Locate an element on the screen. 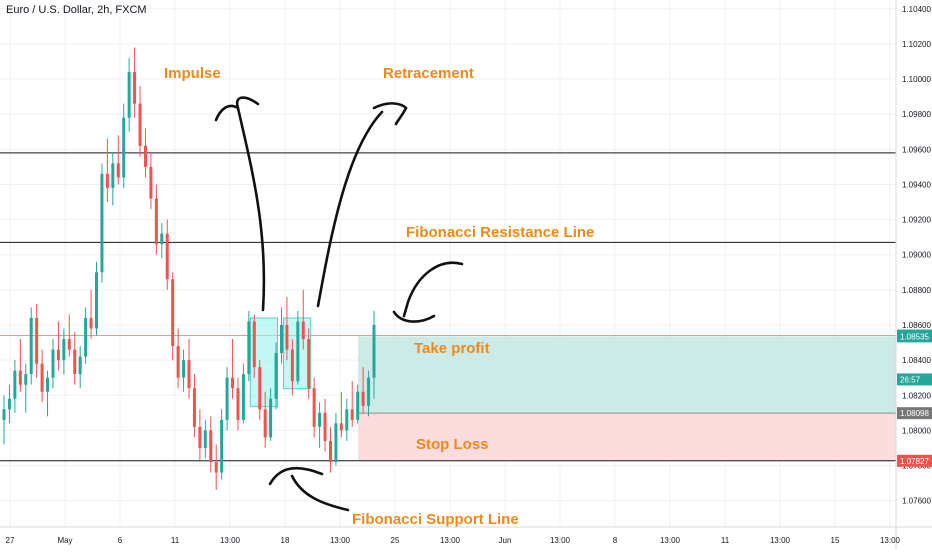 This screenshot has width=932, height=555. price-tag-label: 1.08535 is located at coordinates (914, 336).